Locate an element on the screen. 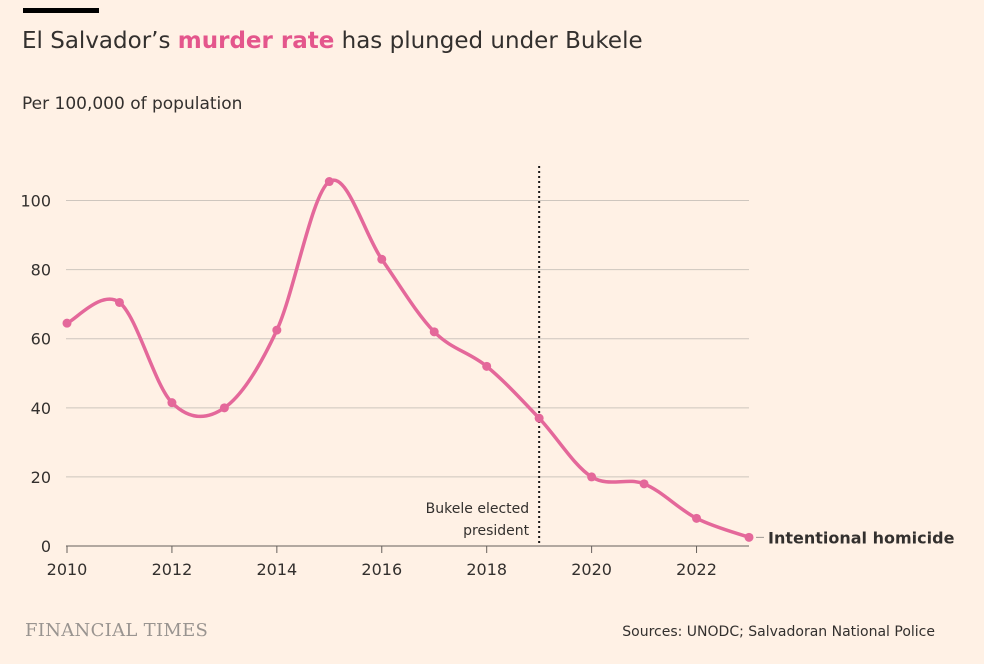 This screenshot has height=664, width=984. data-point-2017 is located at coordinates (434, 332).